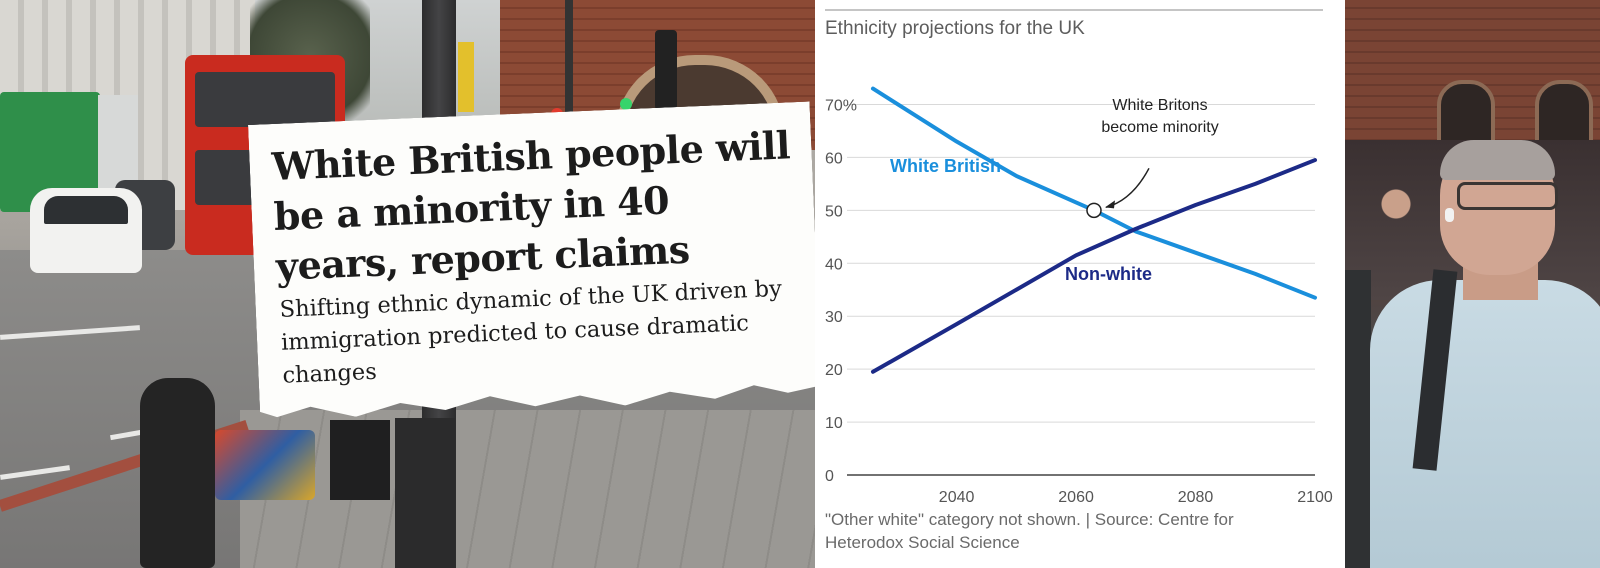 This screenshot has width=1600, height=568. What do you see at coordinates (841, 105) in the screenshot?
I see `y-tick-label: 70%` at bounding box center [841, 105].